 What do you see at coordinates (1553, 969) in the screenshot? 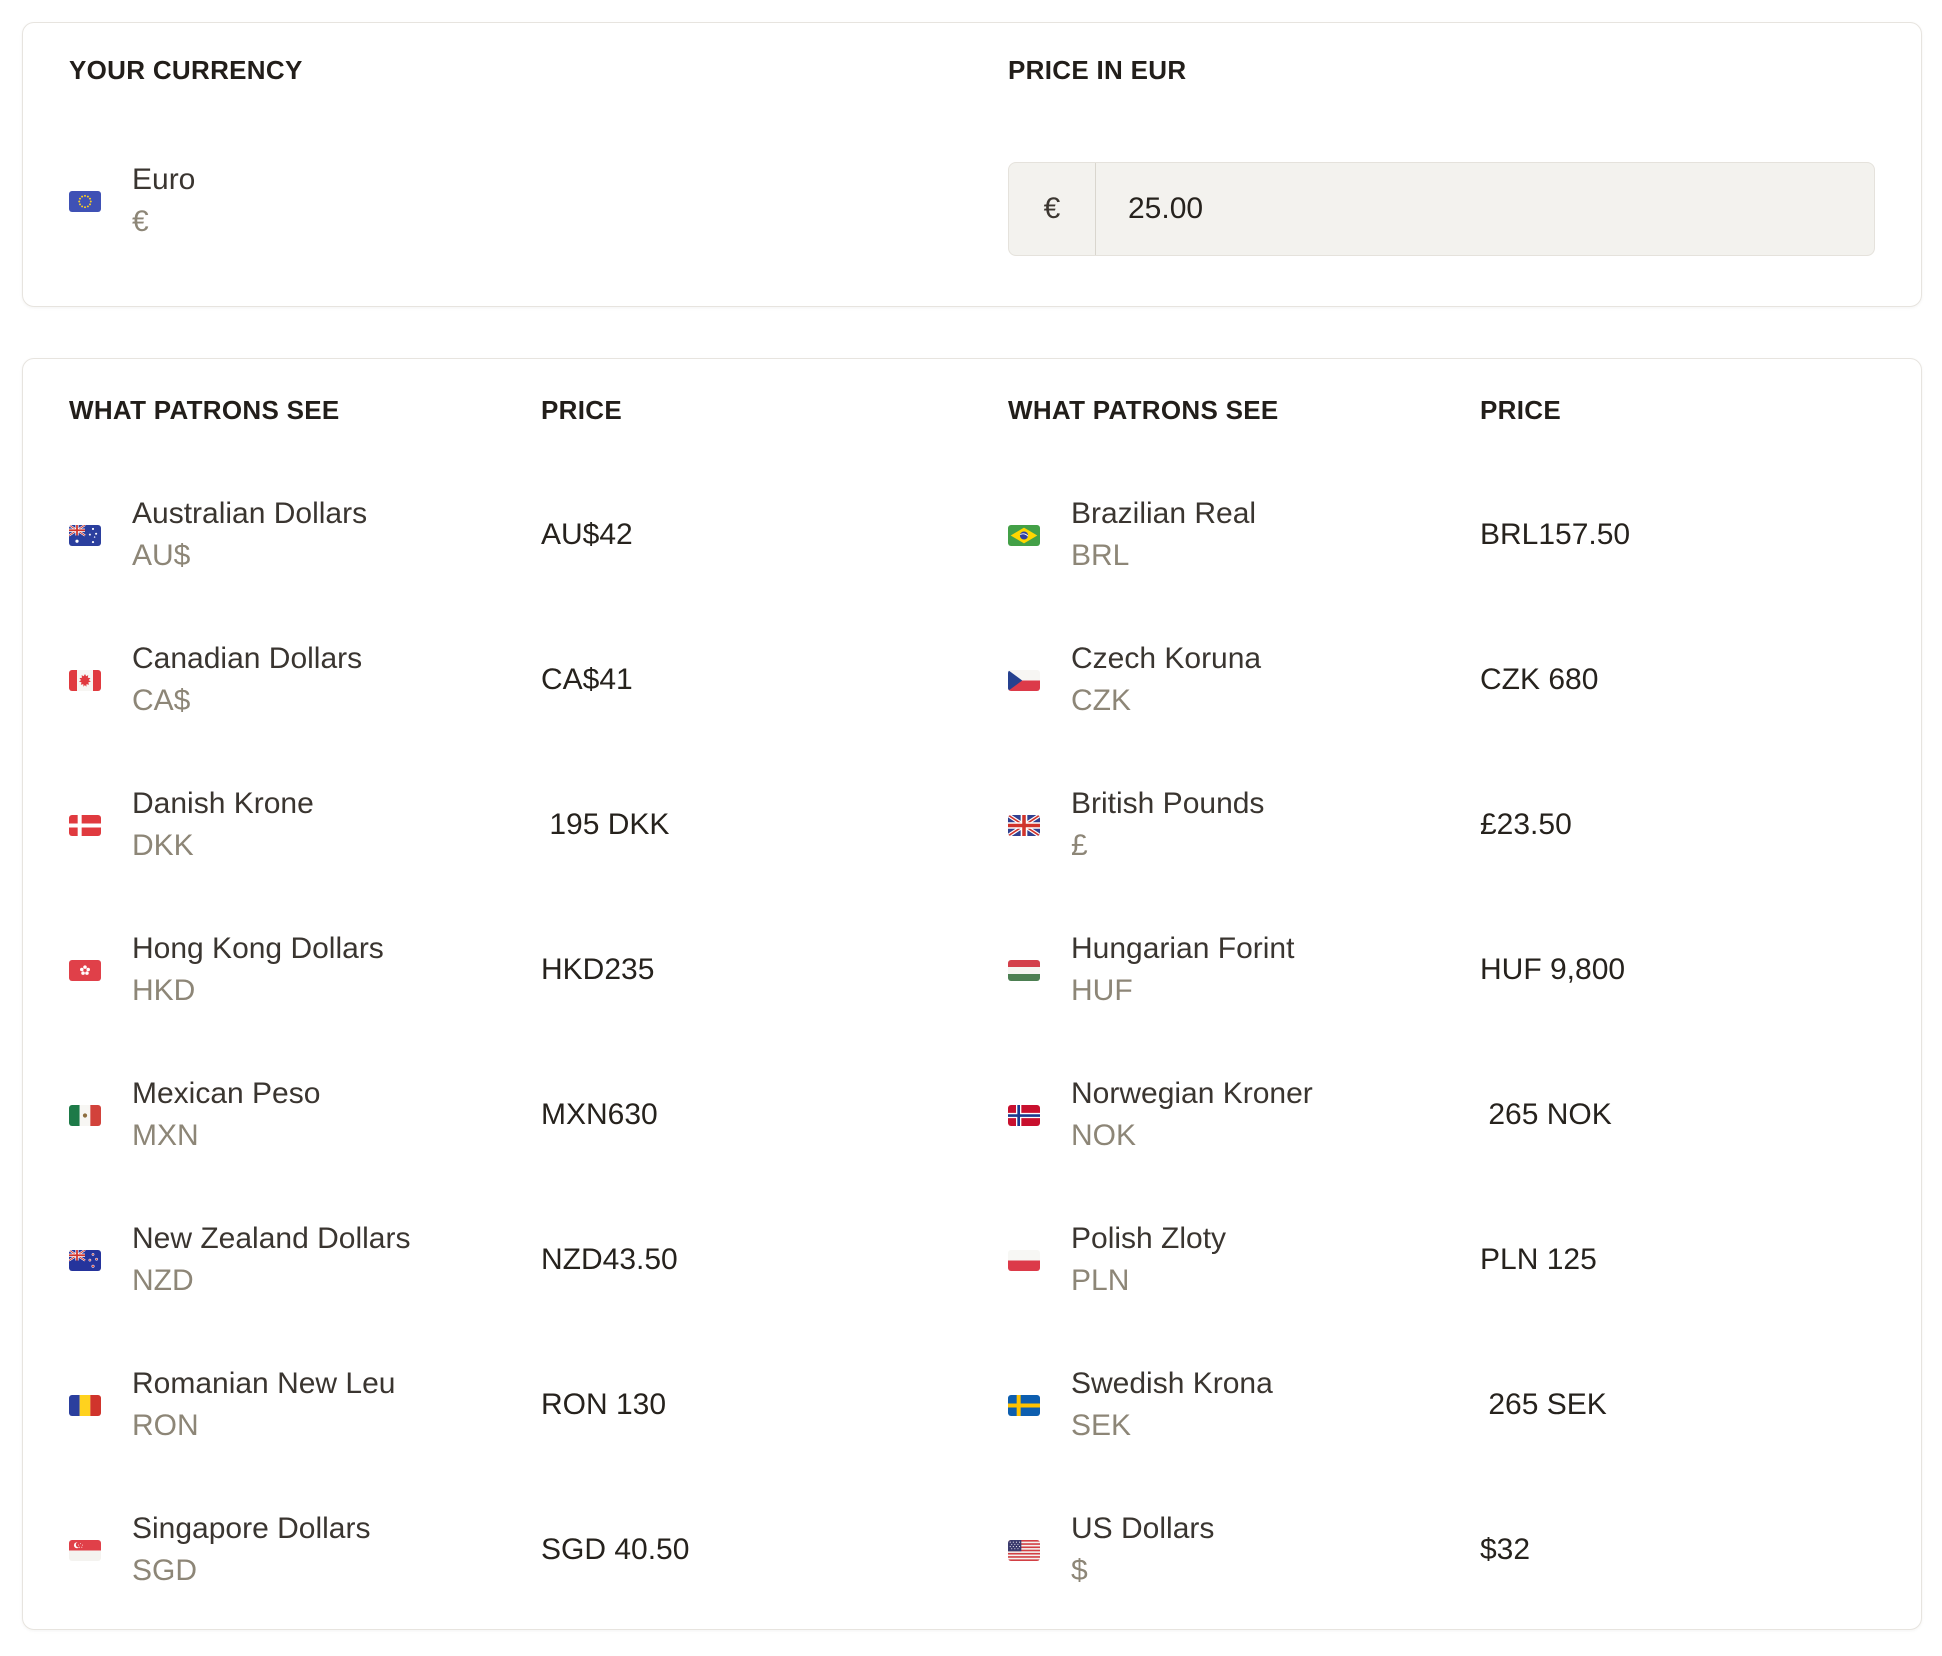
I see `currency-price: HUF 9,800` at bounding box center [1553, 969].